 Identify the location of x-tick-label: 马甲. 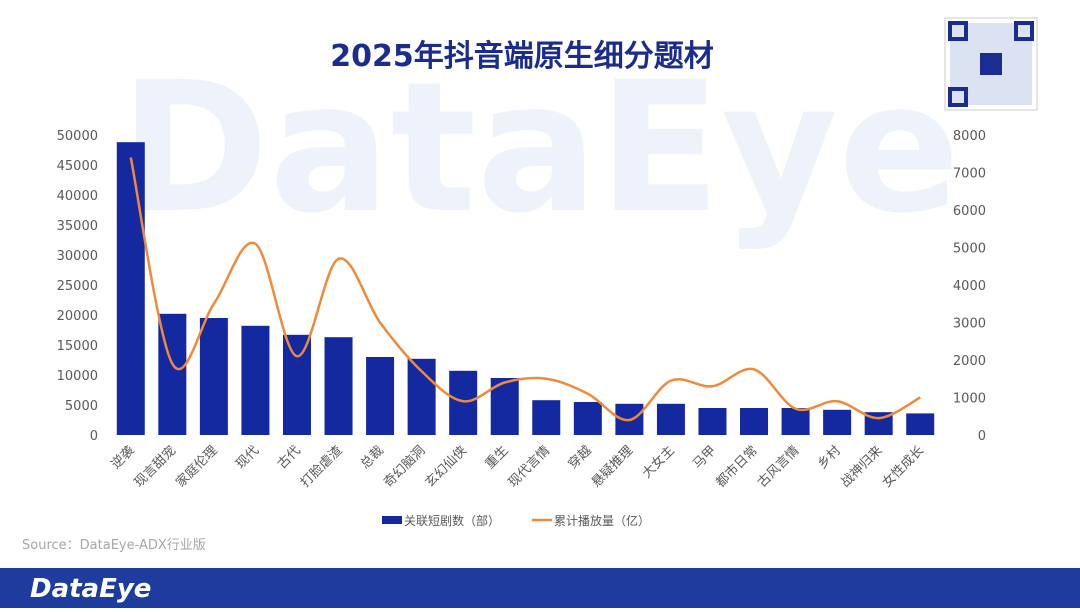
(704, 457).